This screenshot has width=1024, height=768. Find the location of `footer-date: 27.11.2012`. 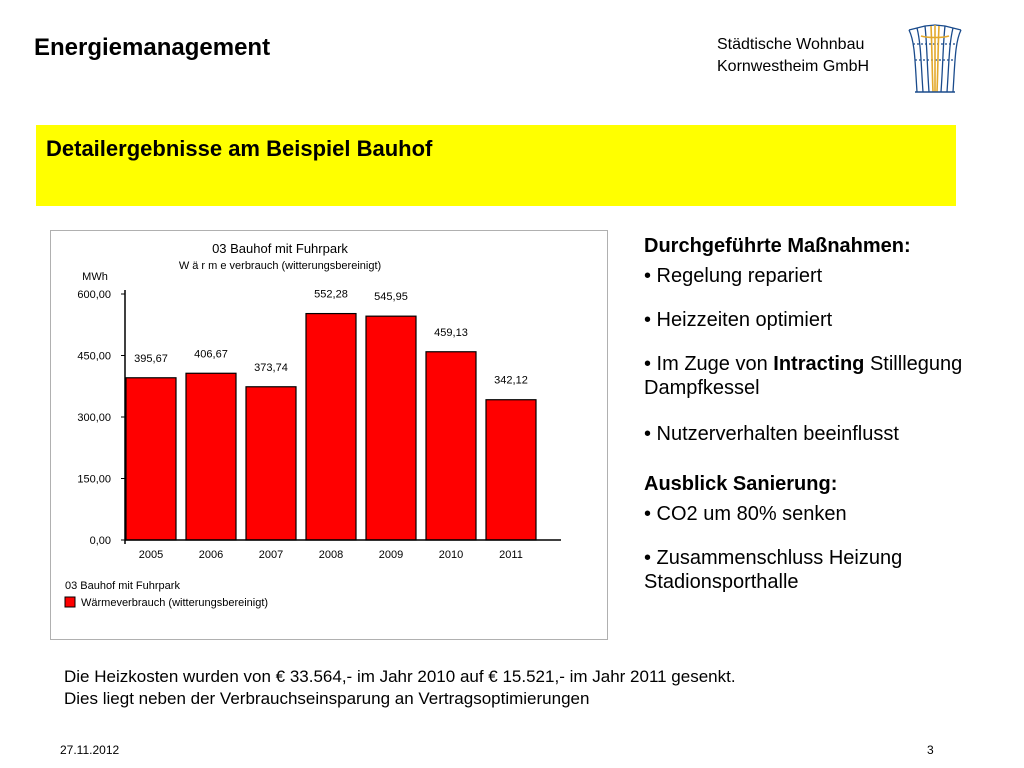

footer-date: 27.11.2012 is located at coordinates (90, 750).